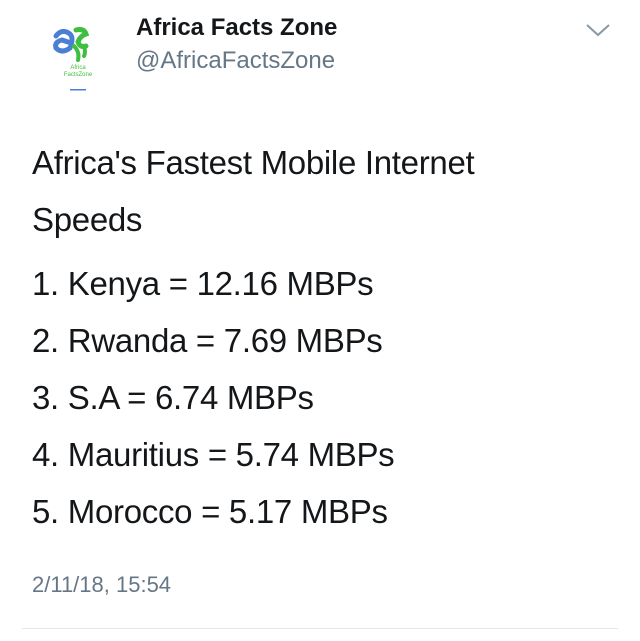 The width and height of the screenshot is (640, 641). What do you see at coordinates (598, 30) in the screenshot?
I see `chevron-down-icon` at bounding box center [598, 30].